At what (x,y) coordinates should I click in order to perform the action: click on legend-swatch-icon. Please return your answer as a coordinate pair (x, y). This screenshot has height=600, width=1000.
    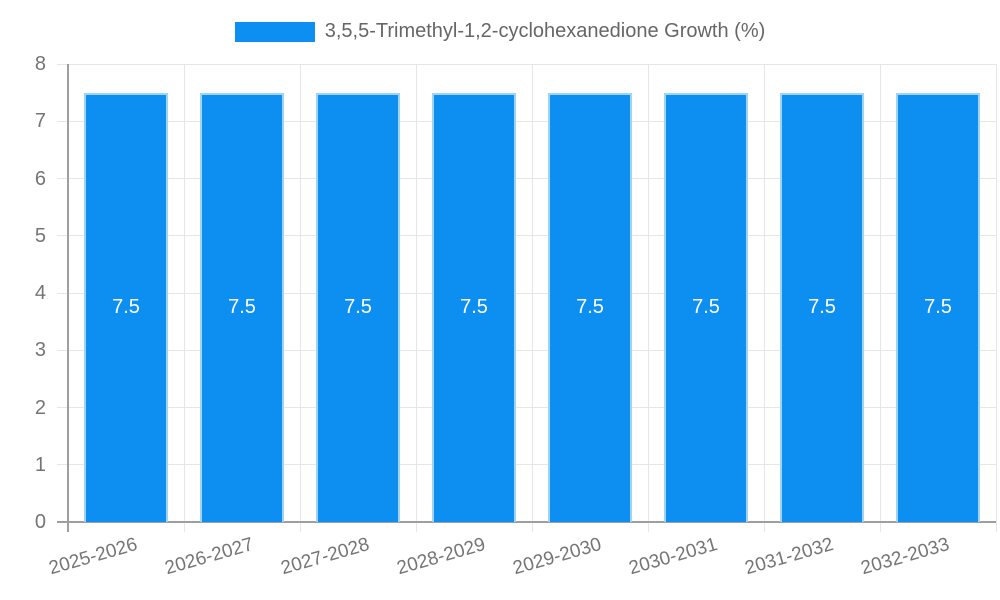
    Looking at the image, I should click on (274, 31).